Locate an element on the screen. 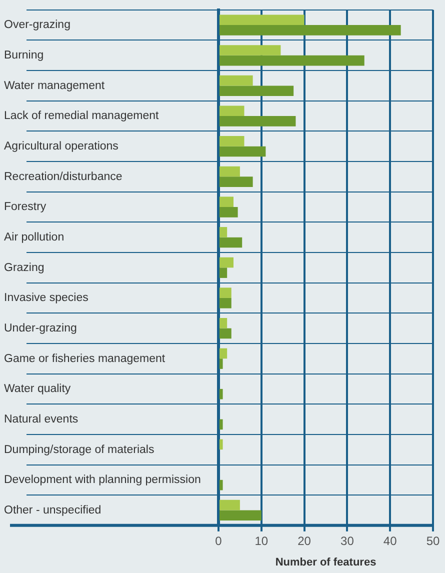  y-tick-label: Agricultural operations is located at coordinates (61, 146).